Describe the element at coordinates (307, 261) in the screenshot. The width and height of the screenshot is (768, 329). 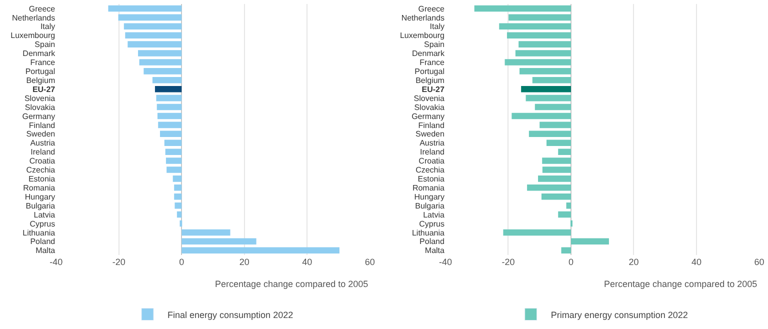
I see `x-tick-label: 40` at that location.